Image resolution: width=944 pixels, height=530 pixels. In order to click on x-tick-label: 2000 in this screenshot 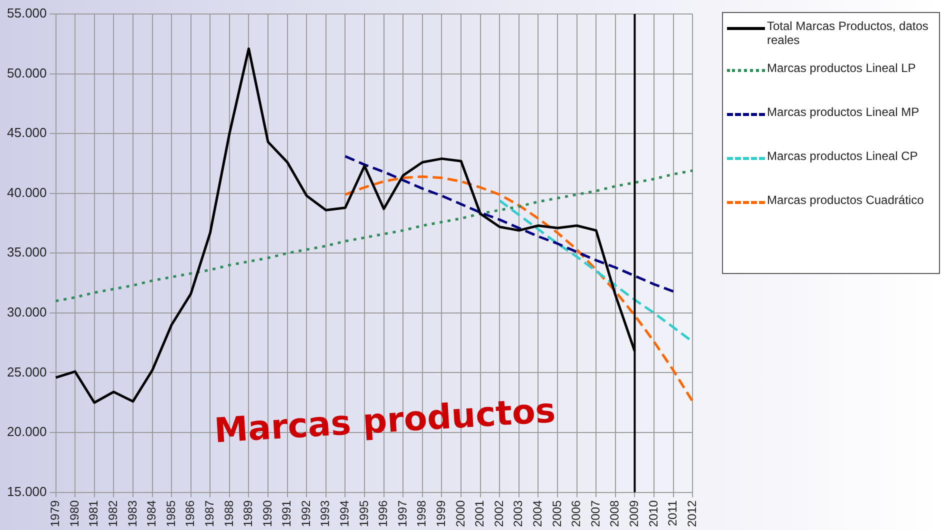, I will do `click(460, 514)`.